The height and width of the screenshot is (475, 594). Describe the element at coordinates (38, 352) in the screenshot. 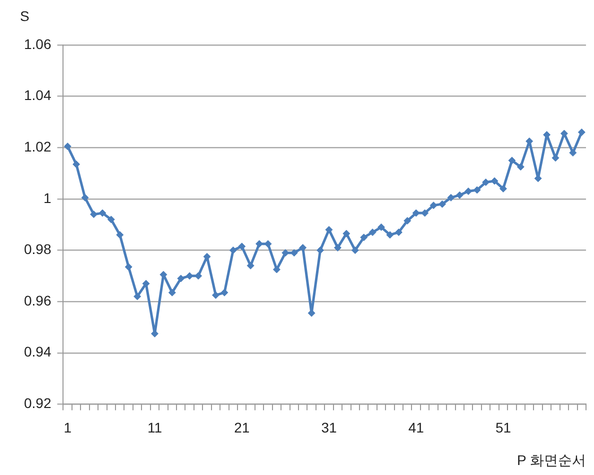

I see `y-tick-label: 0.94` at that location.